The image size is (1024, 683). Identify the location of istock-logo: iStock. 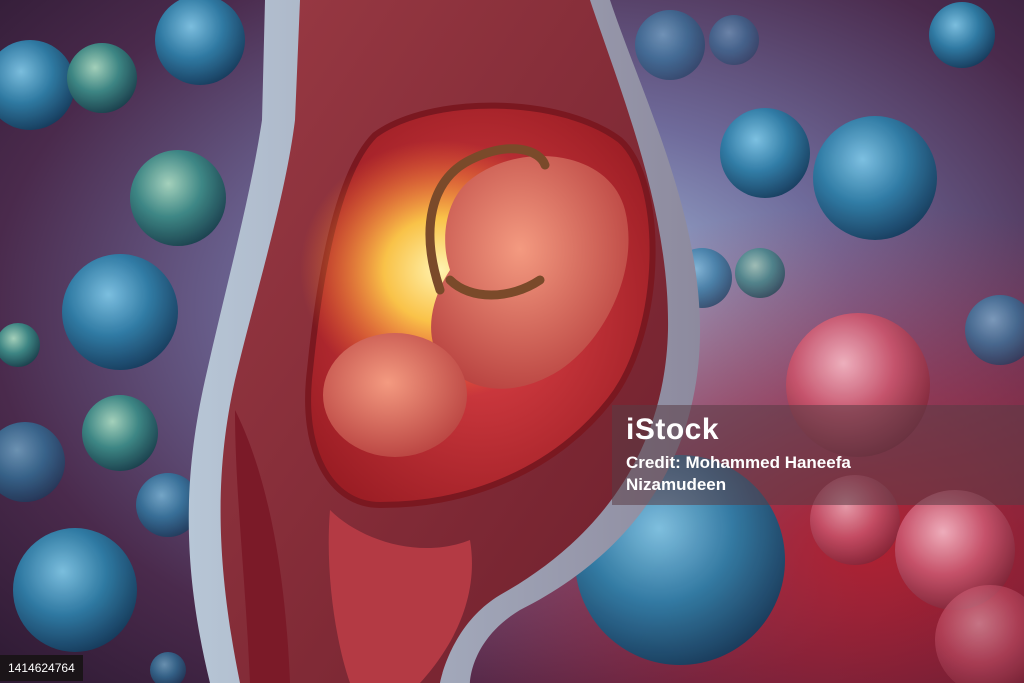
(673, 429).